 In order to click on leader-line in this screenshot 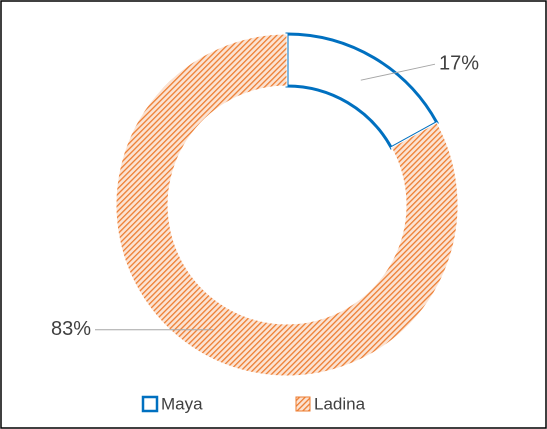, I will do `click(398, 72)`.